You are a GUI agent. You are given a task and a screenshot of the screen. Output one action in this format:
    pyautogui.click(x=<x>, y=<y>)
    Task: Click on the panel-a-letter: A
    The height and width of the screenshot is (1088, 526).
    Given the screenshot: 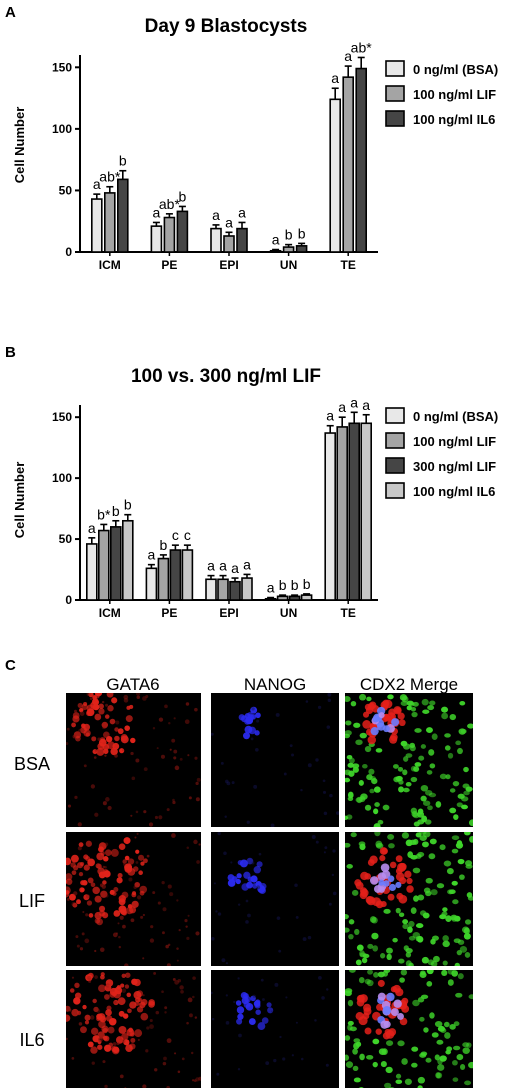 What is the action you would take?
    pyautogui.click(x=10, y=12)
    